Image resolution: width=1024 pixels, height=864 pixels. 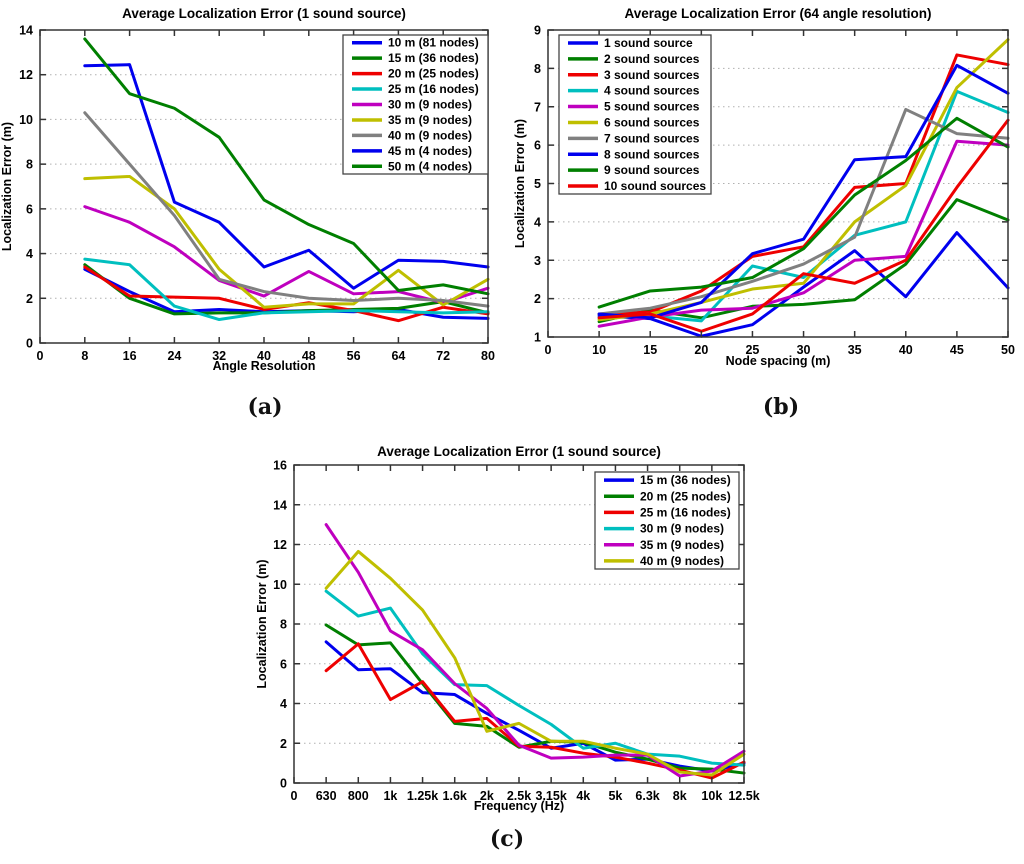 I want to click on xtick-c-1: 630, so click(x=326, y=796).